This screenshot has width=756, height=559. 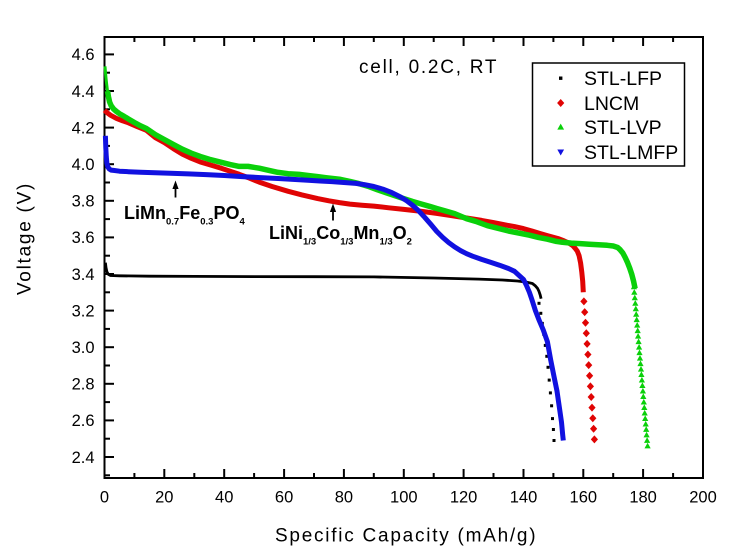 I want to click on svg-text: 0, so click(x=104, y=497).